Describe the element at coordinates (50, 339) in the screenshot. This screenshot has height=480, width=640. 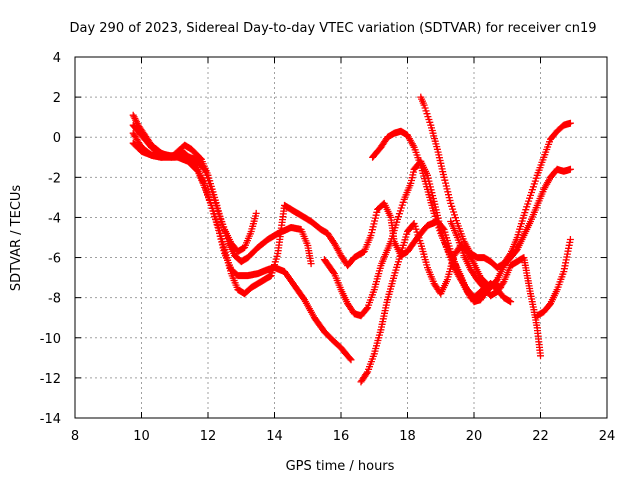
I see `y-tick-label: -10` at that location.